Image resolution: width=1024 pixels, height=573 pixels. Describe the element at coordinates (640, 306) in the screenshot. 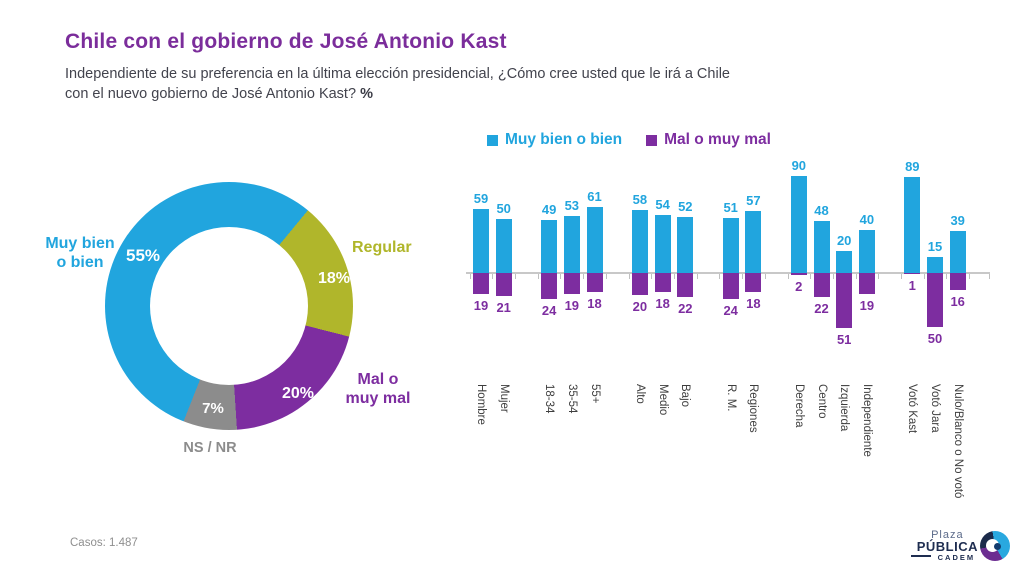

I see `bar-value-negative: 20` at that location.